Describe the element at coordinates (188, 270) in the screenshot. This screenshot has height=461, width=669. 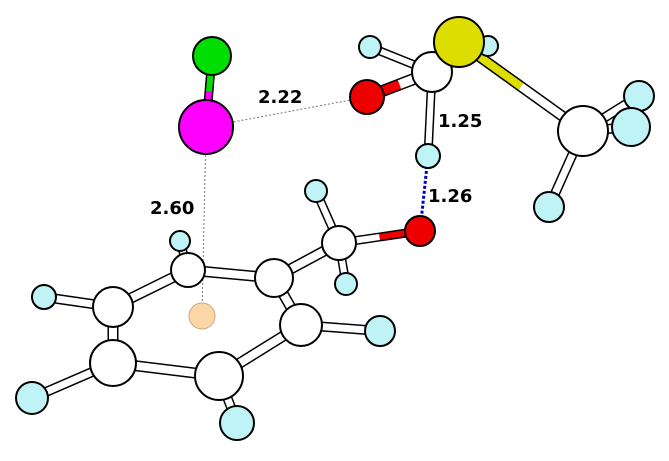
I see `carbon-atom-c_o1` at that location.